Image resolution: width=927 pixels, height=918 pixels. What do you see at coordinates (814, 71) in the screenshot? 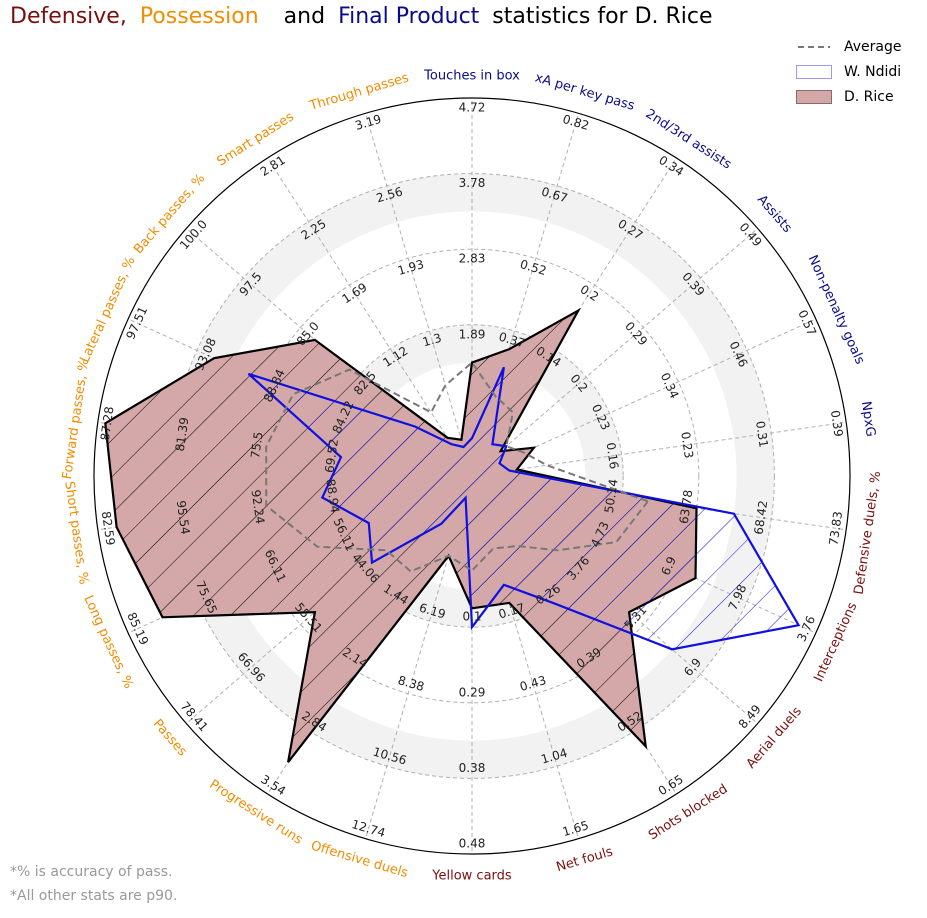
I see `legend-key-ndidi` at bounding box center [814, 71].